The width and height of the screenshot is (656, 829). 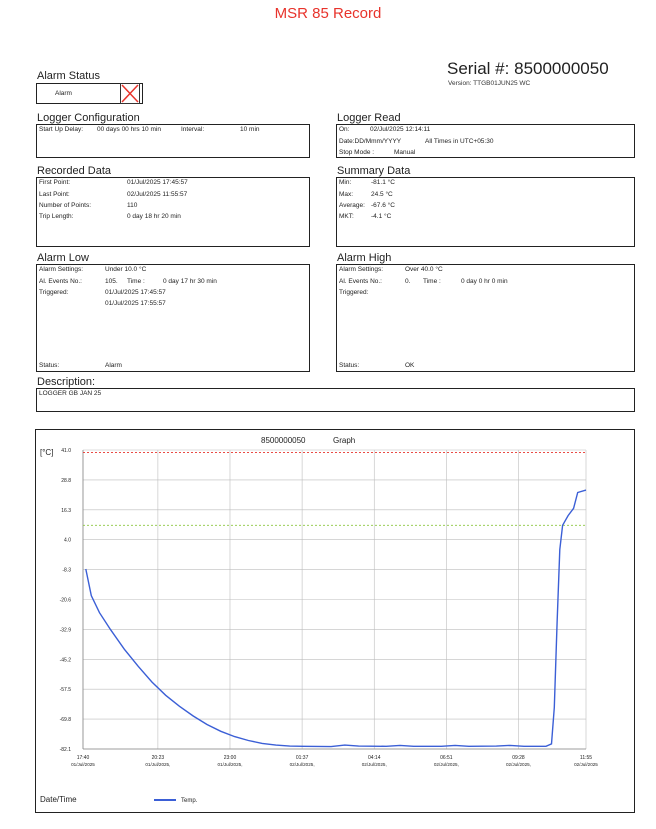 What do you see at coordinates (349, 365) in the screenshot?
I see `alarm-high-status-label: Status:` at bounding box center [349, 365].